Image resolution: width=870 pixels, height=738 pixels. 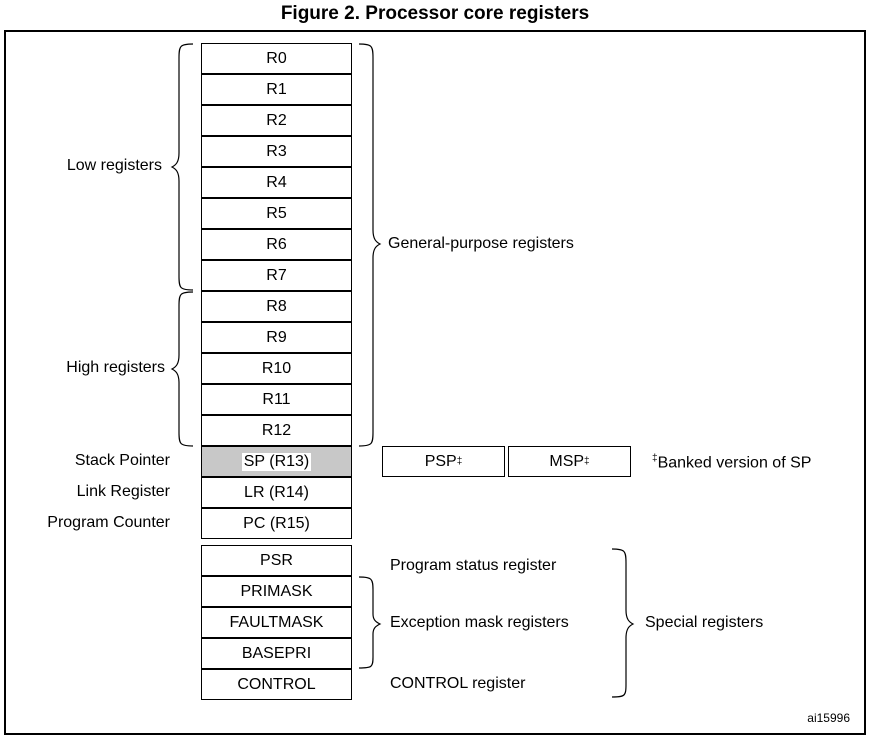 What do you see at coordinates (276, 182) in the screenshot?
I see `register-r4: R4` at bounding box center [276, 182].